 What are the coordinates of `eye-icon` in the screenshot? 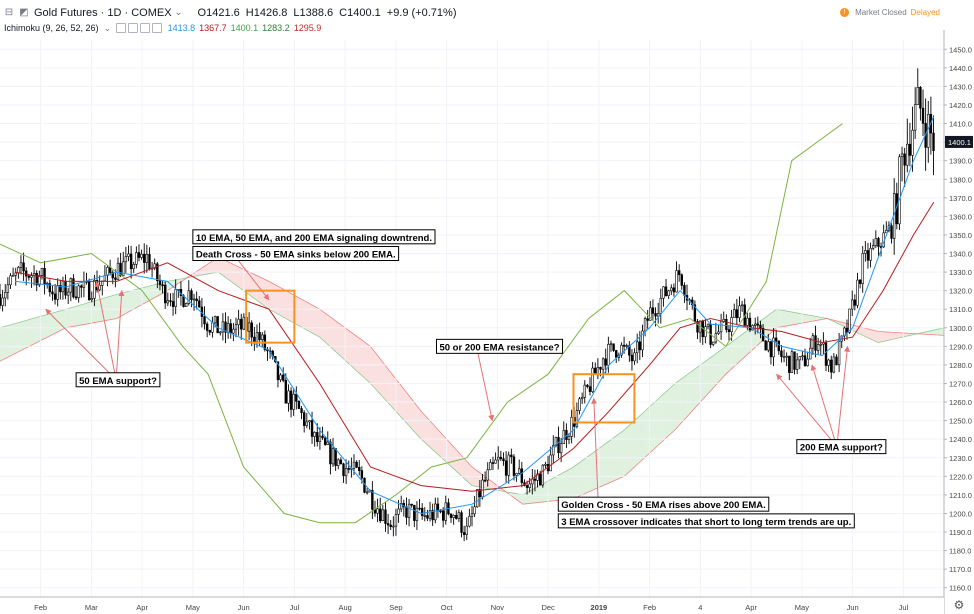 It's located at (120, 28).